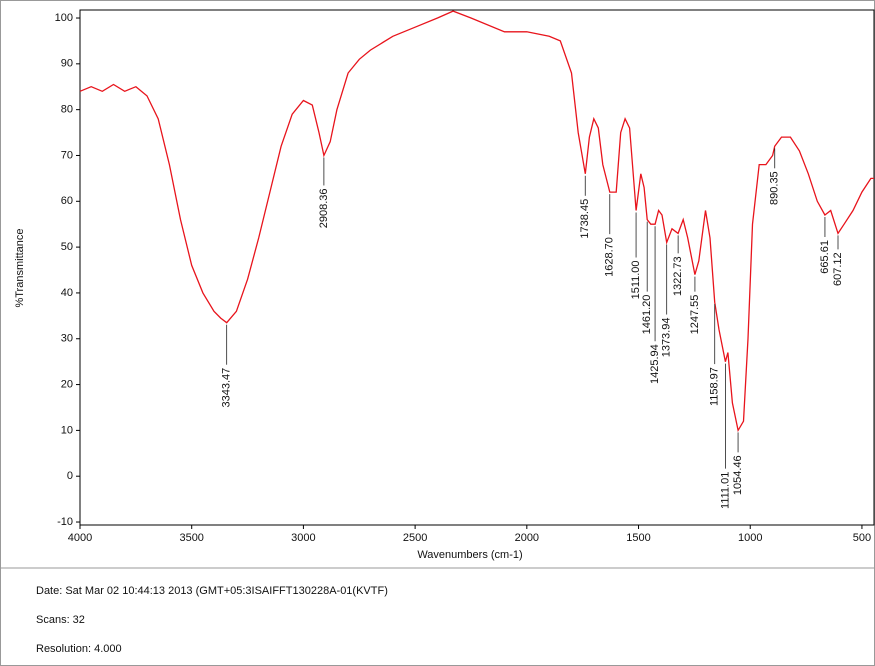 The width and height of the screenshot is (875, 666). What do you see at coordinates (678, 276) in the screenshot?
I see `peak-label: 1322.73` at bounding box center [678, 276].